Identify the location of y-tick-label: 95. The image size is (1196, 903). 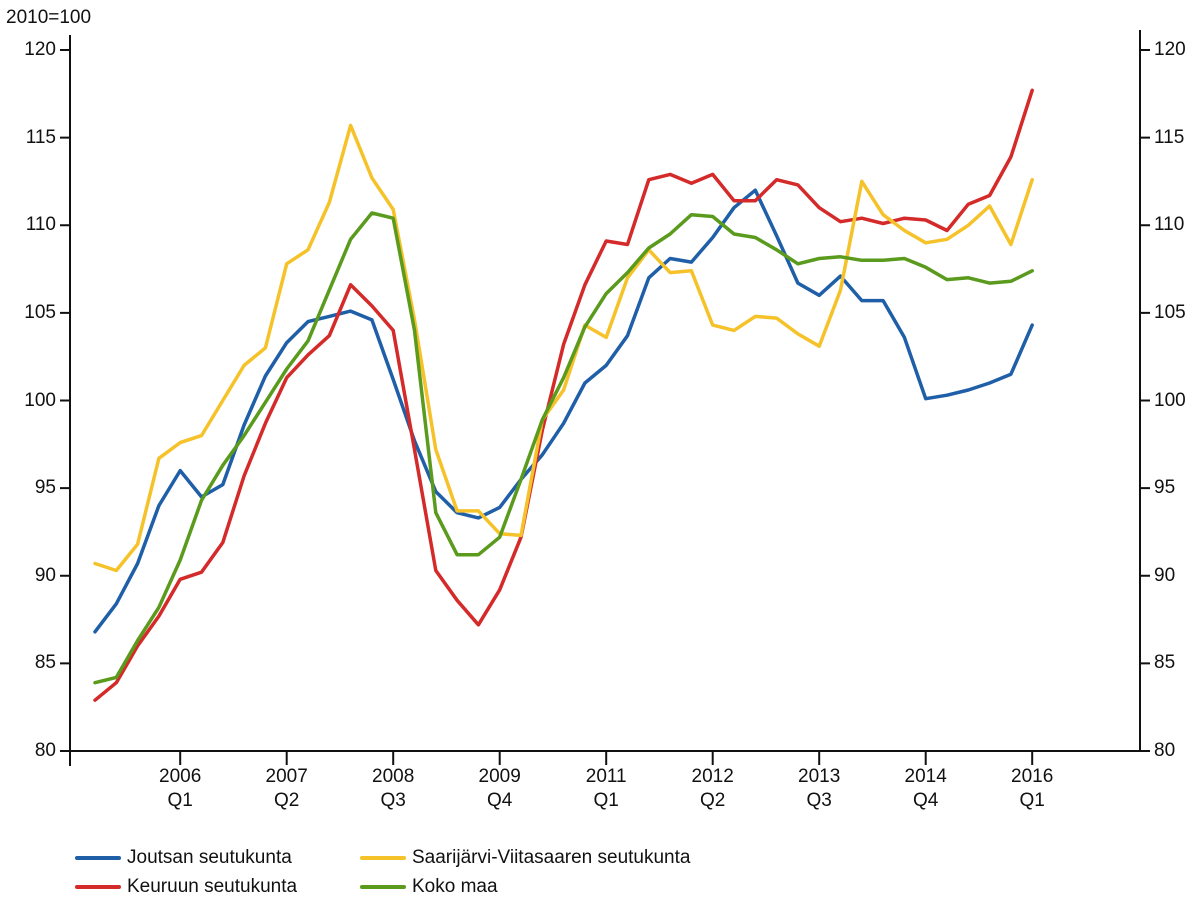
(45, 488).